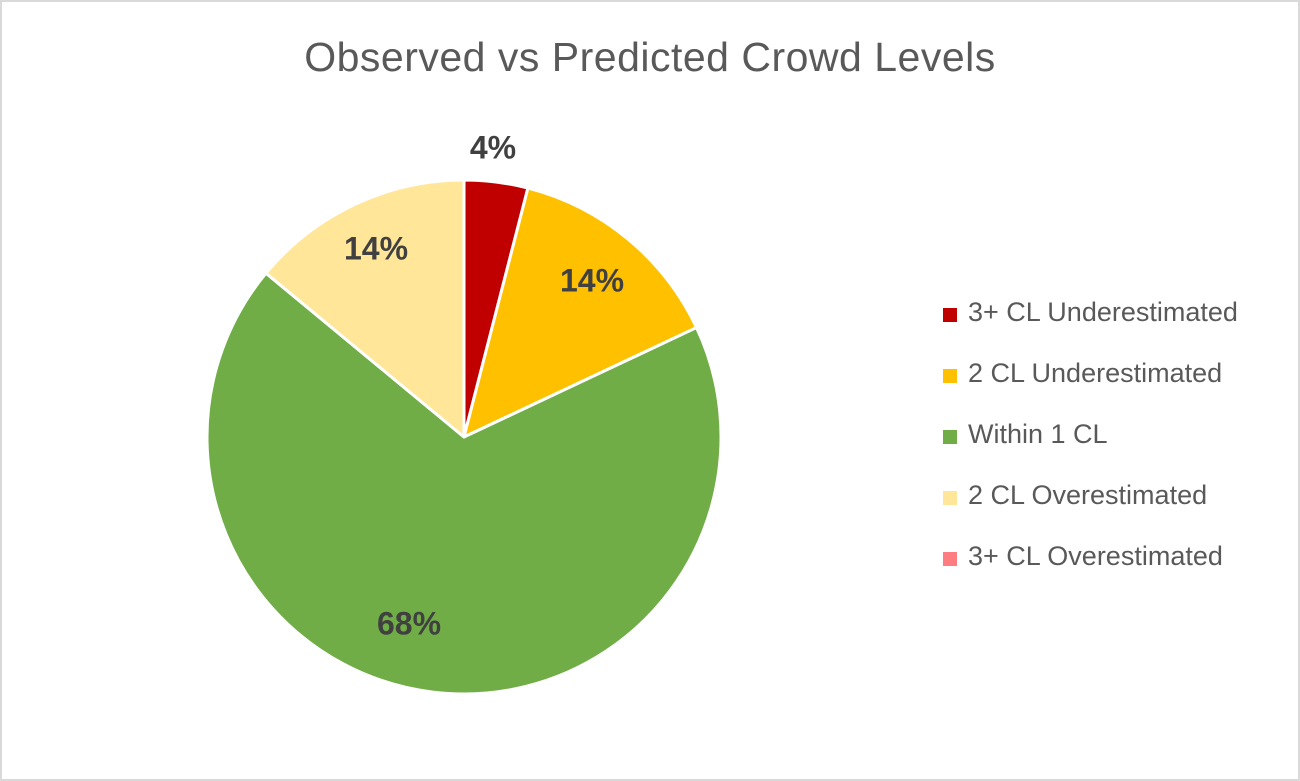 This screenshot has height=781, width=1300. I want to click on data-label-2: 14%, so click(592, 280).